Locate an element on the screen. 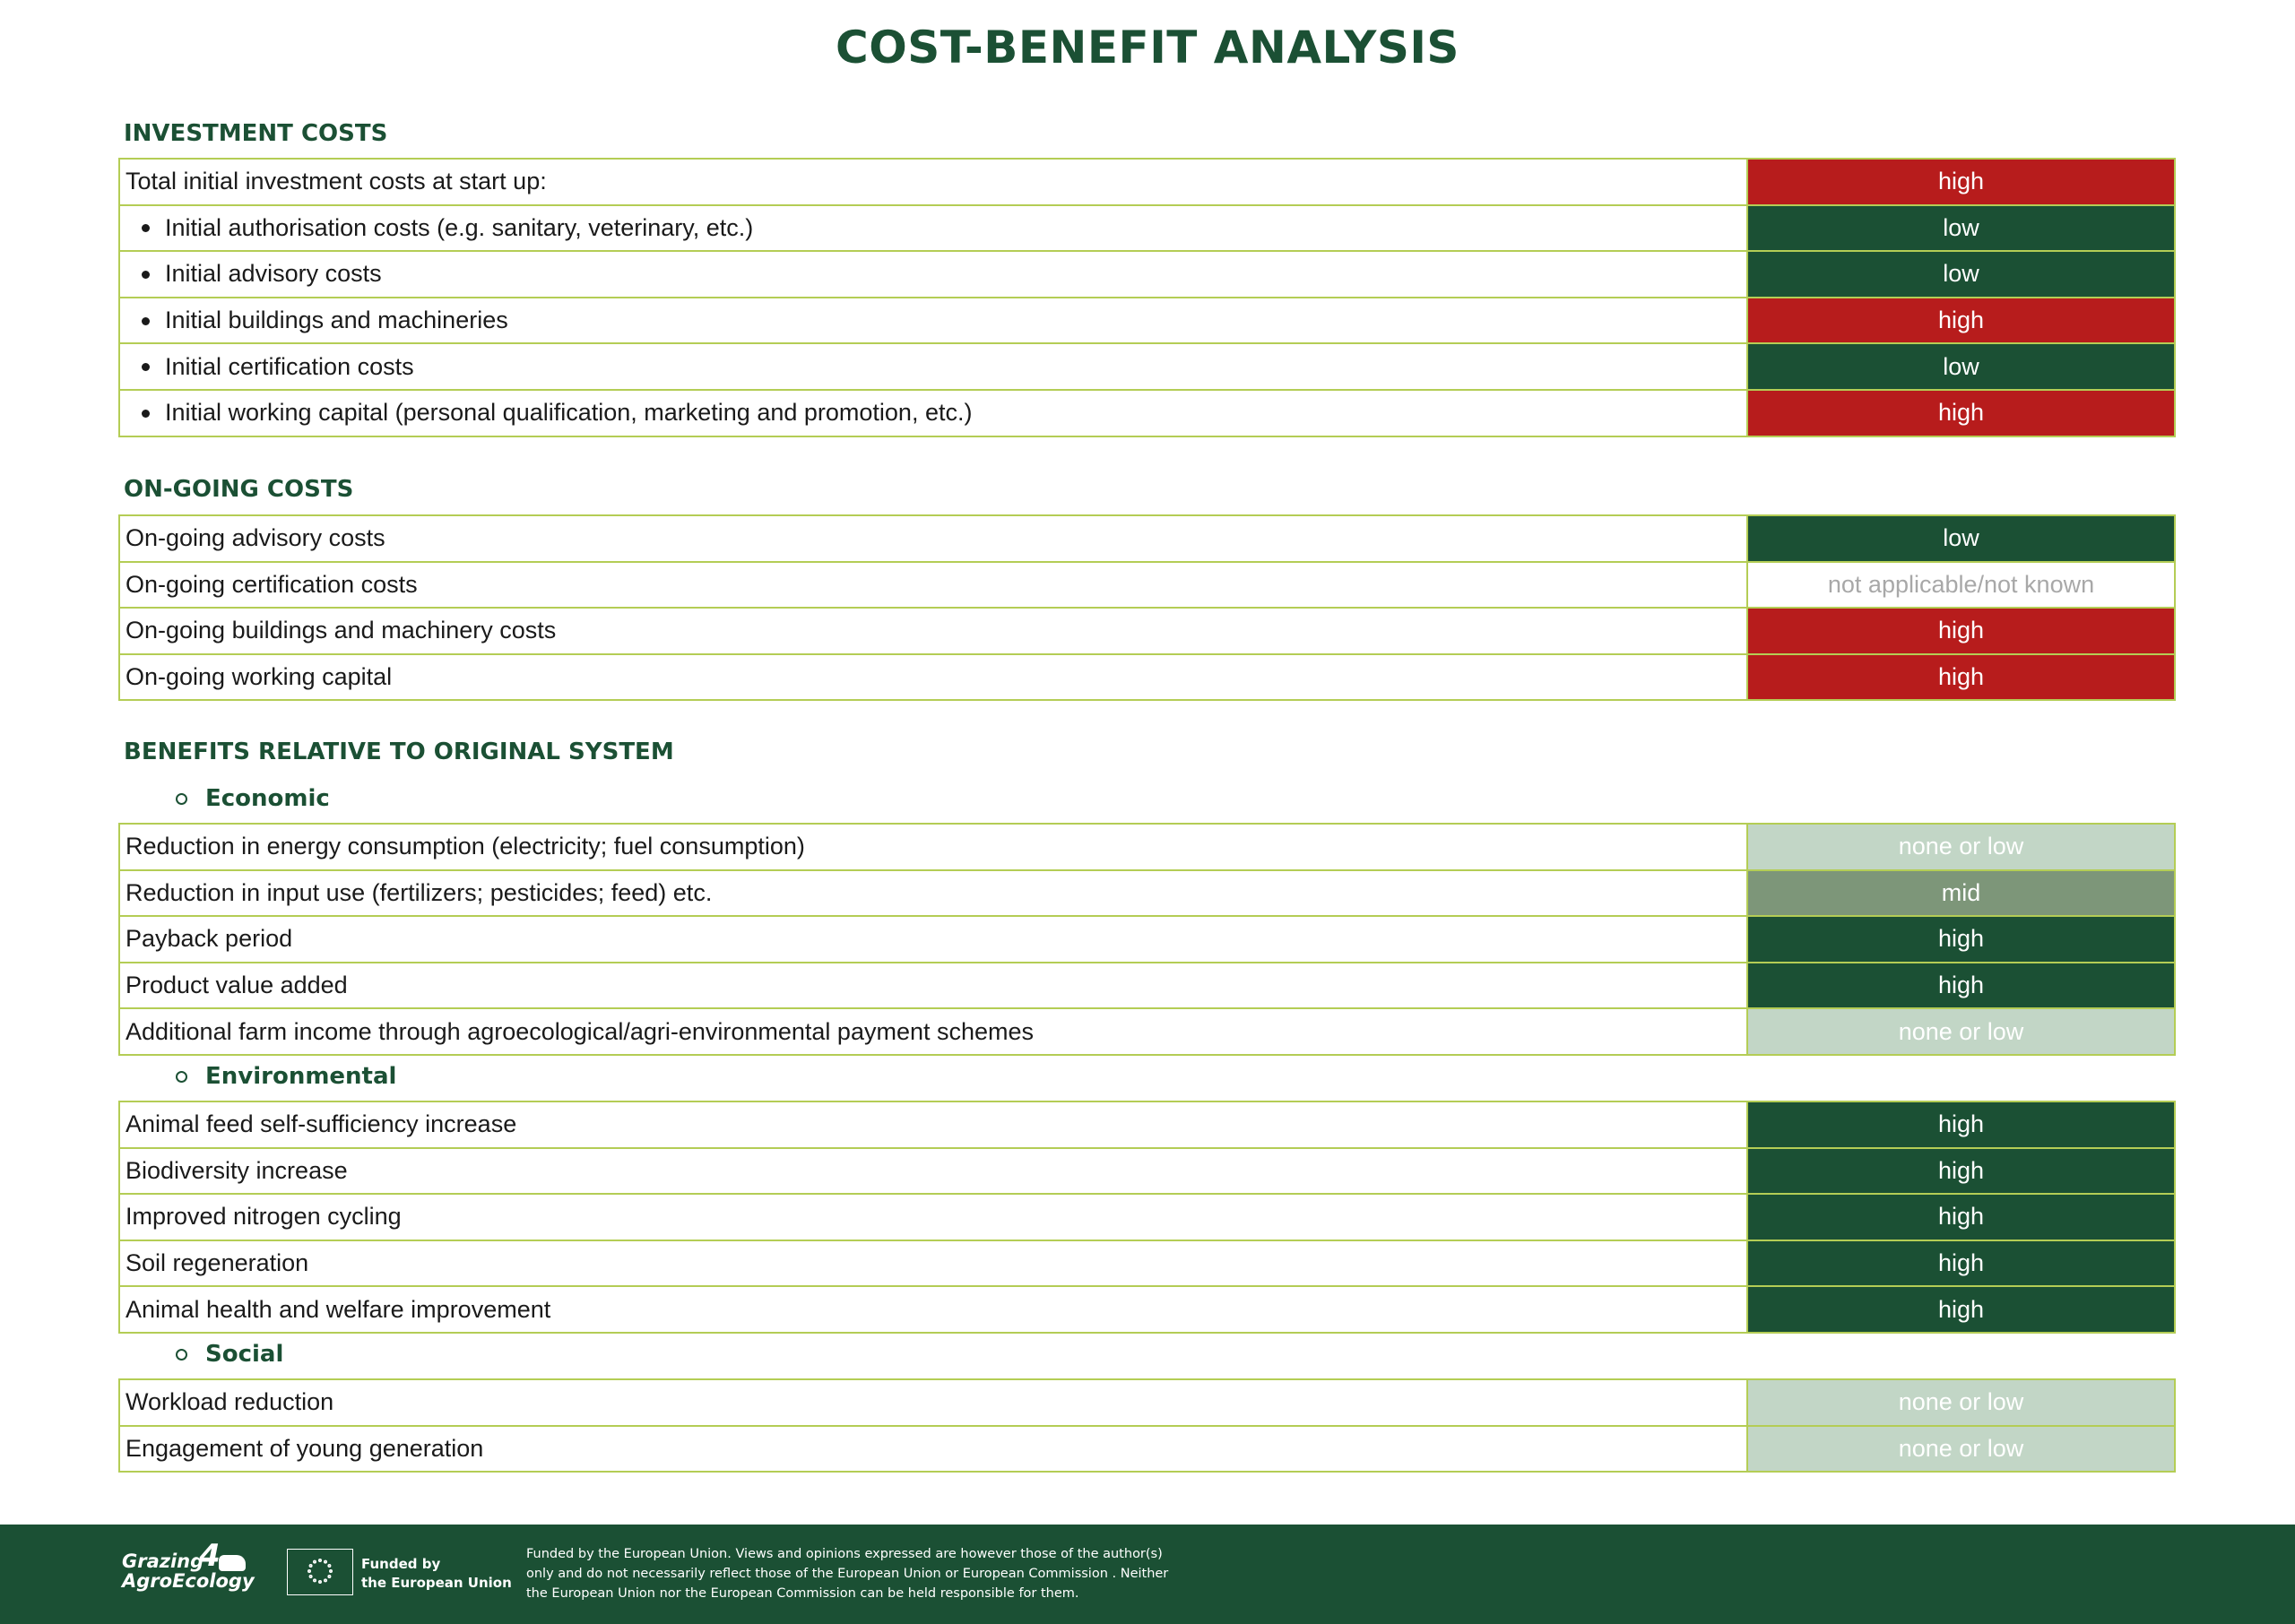  table-row: Payback period high is located at coordinates (1147, 939).